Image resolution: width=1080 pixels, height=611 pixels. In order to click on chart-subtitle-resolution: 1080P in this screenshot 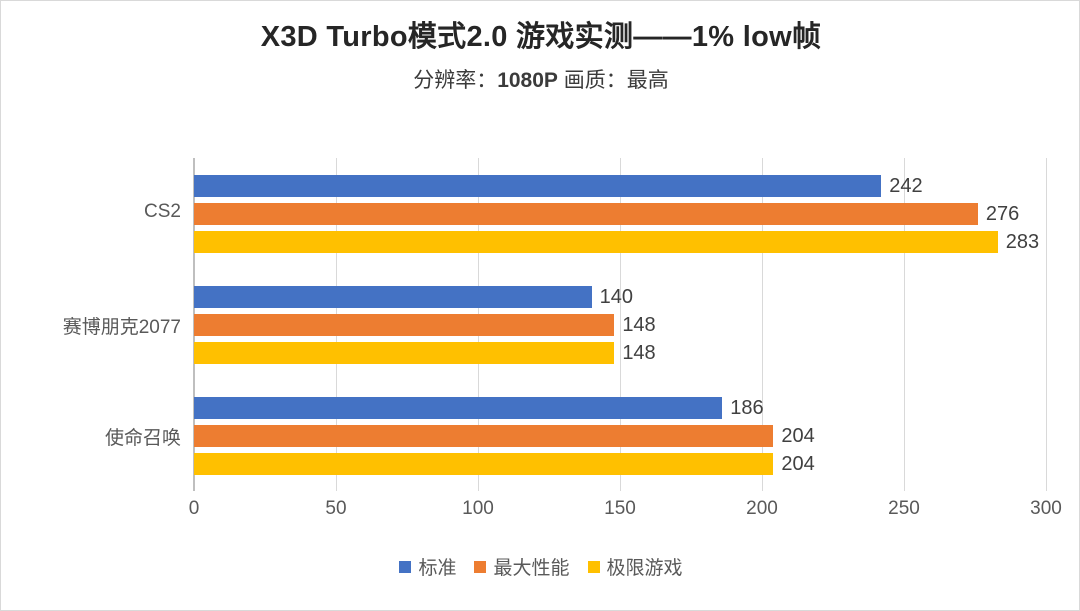, I will do `click(527, 81)`.